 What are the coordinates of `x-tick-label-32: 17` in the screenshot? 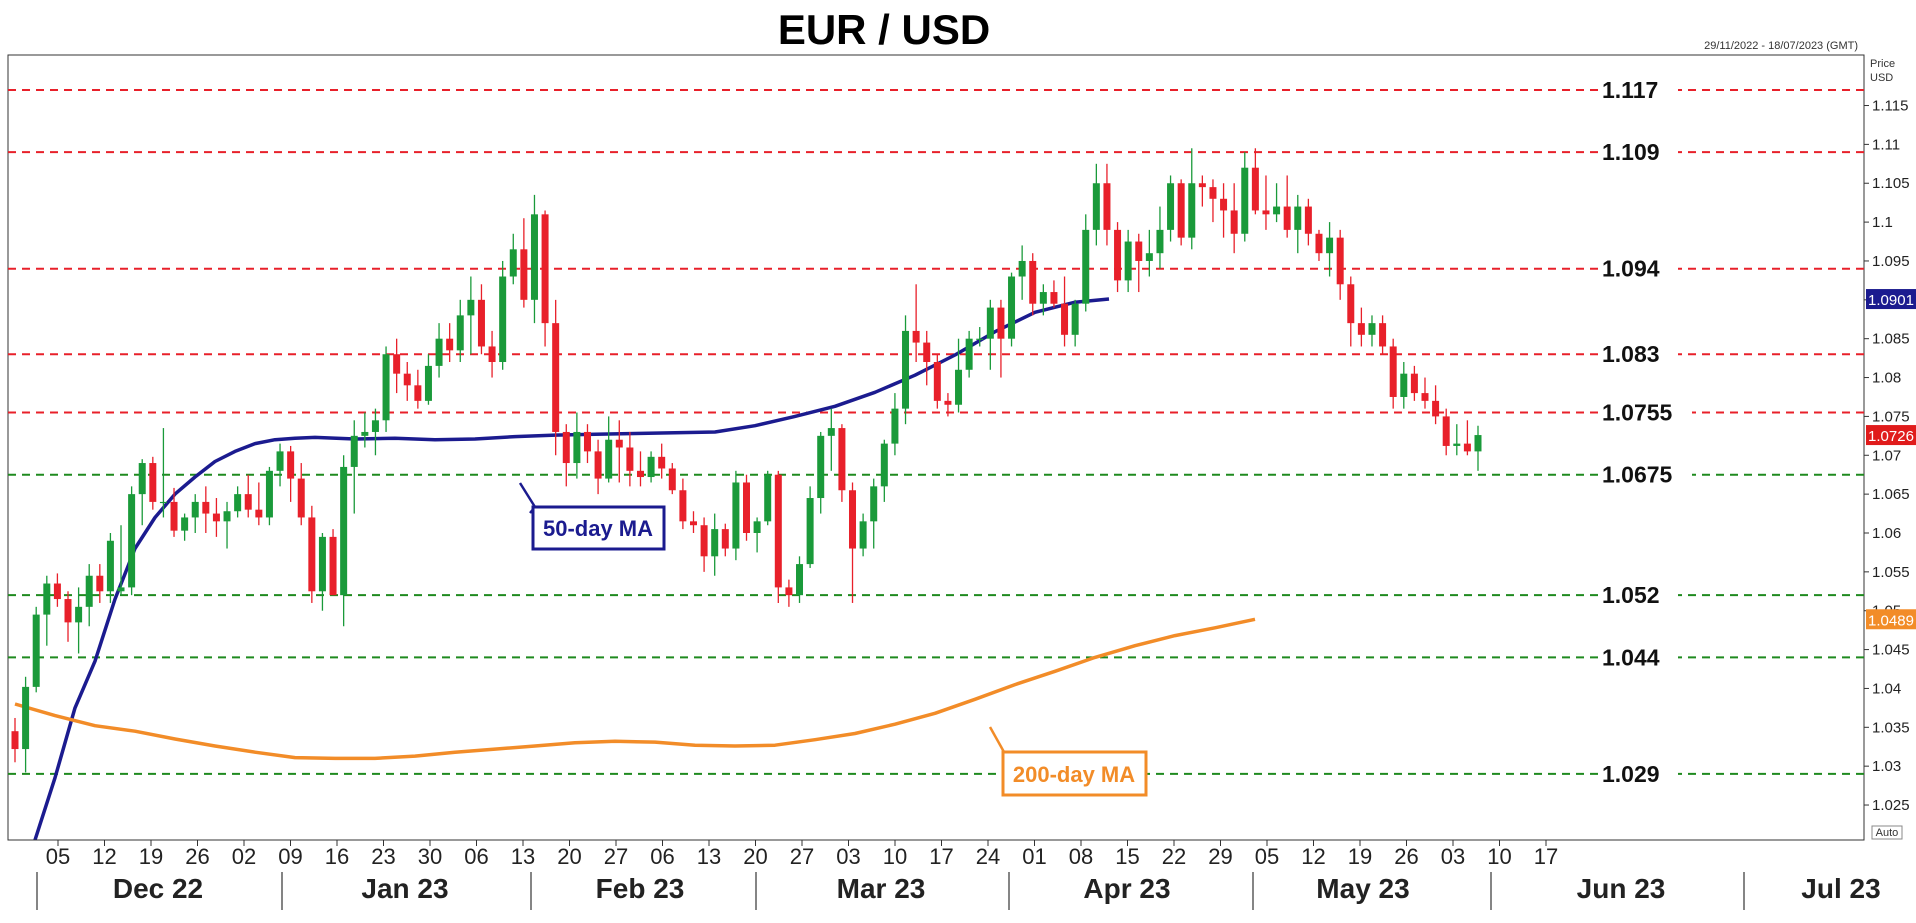 It's located at (1546, 856).